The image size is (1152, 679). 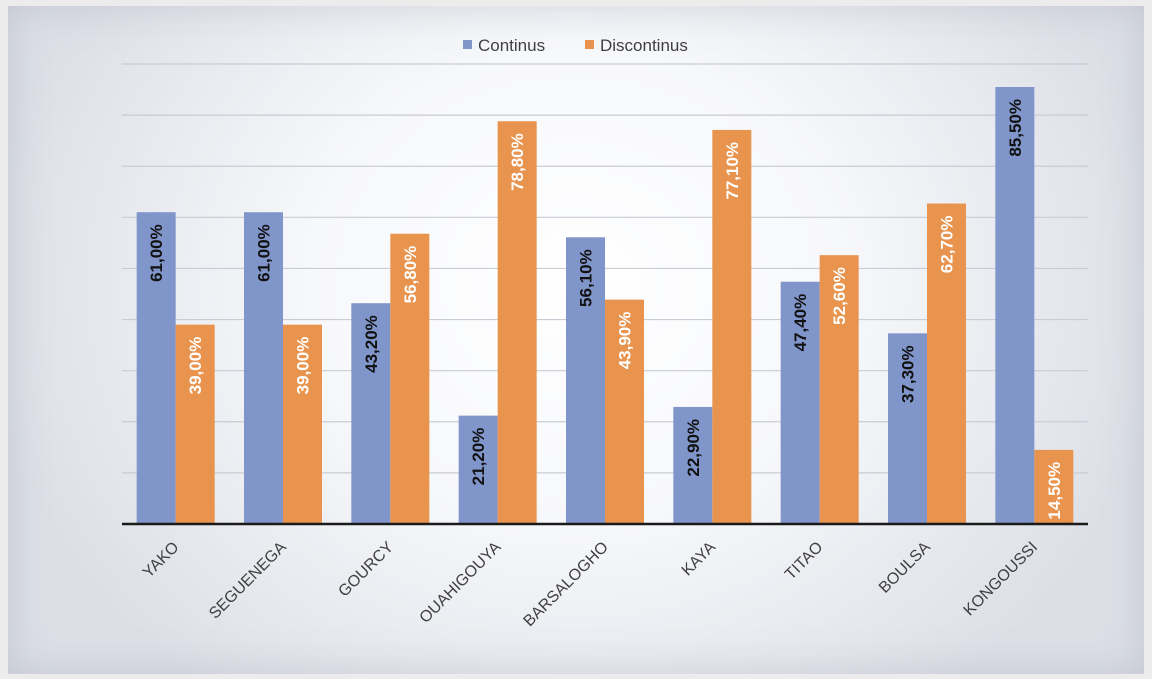 I want to click on data-label: 43,20%, so click(x=371, y=344).